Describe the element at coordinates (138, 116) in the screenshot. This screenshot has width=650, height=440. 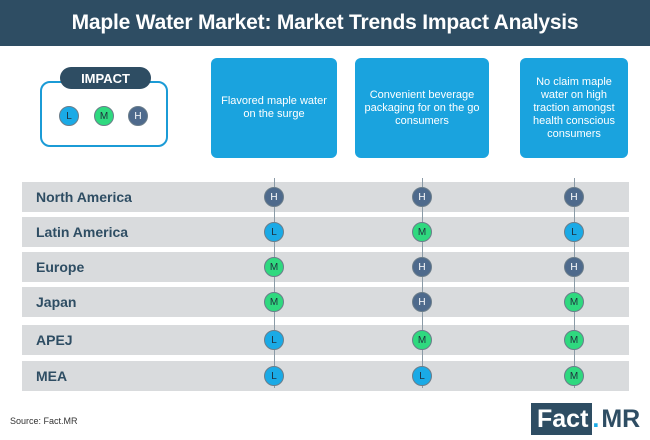
I see `legend-badge-high: H` at that location.